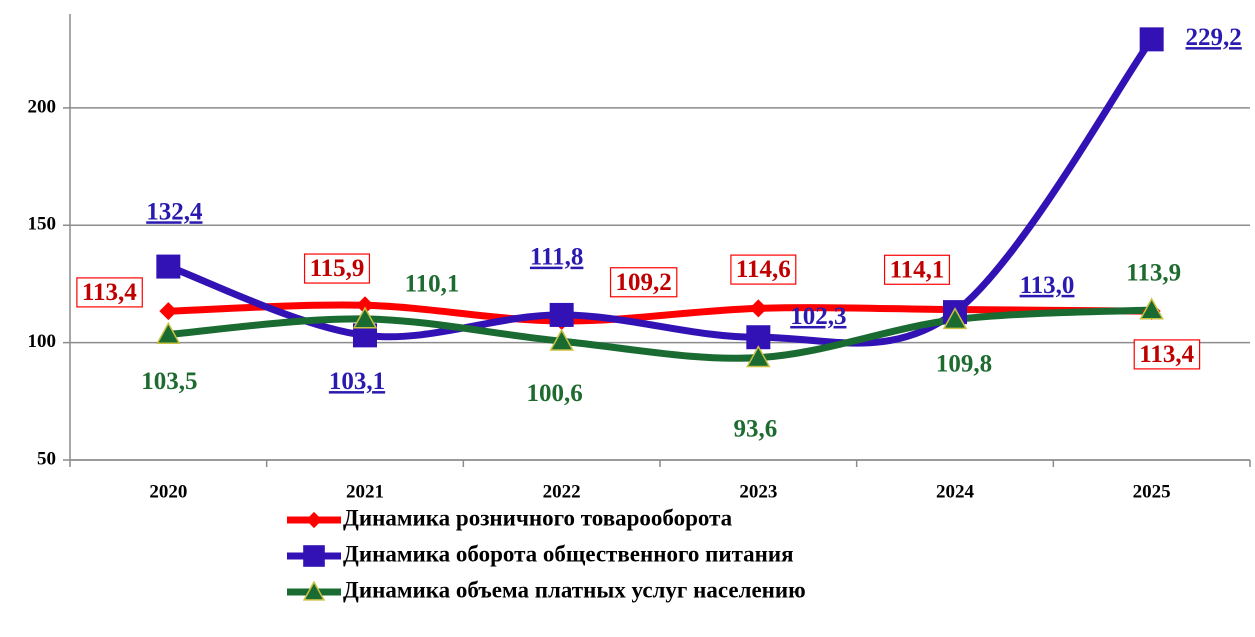  I want to click on x-tick-label: 2024, so click(955, 491).